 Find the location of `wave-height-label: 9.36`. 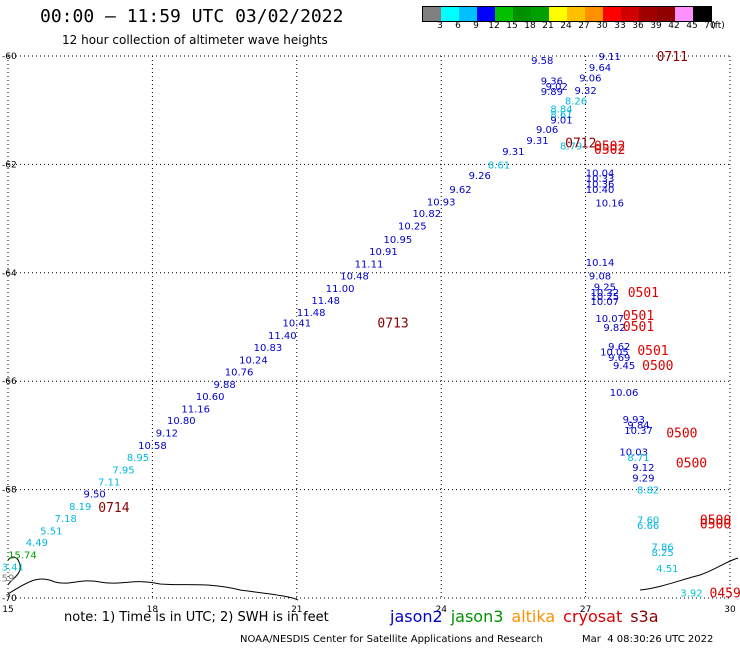

wave-height-label: 9.36 is located at coordinates (552, 81).